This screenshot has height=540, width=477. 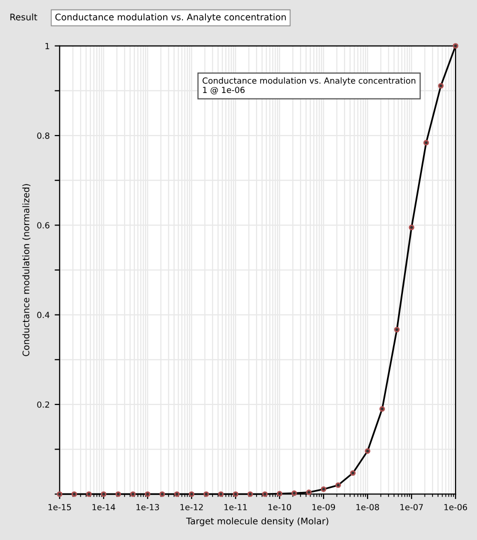 I want to click on x-tick-label: 1e-15, so click(x=59, y=507).